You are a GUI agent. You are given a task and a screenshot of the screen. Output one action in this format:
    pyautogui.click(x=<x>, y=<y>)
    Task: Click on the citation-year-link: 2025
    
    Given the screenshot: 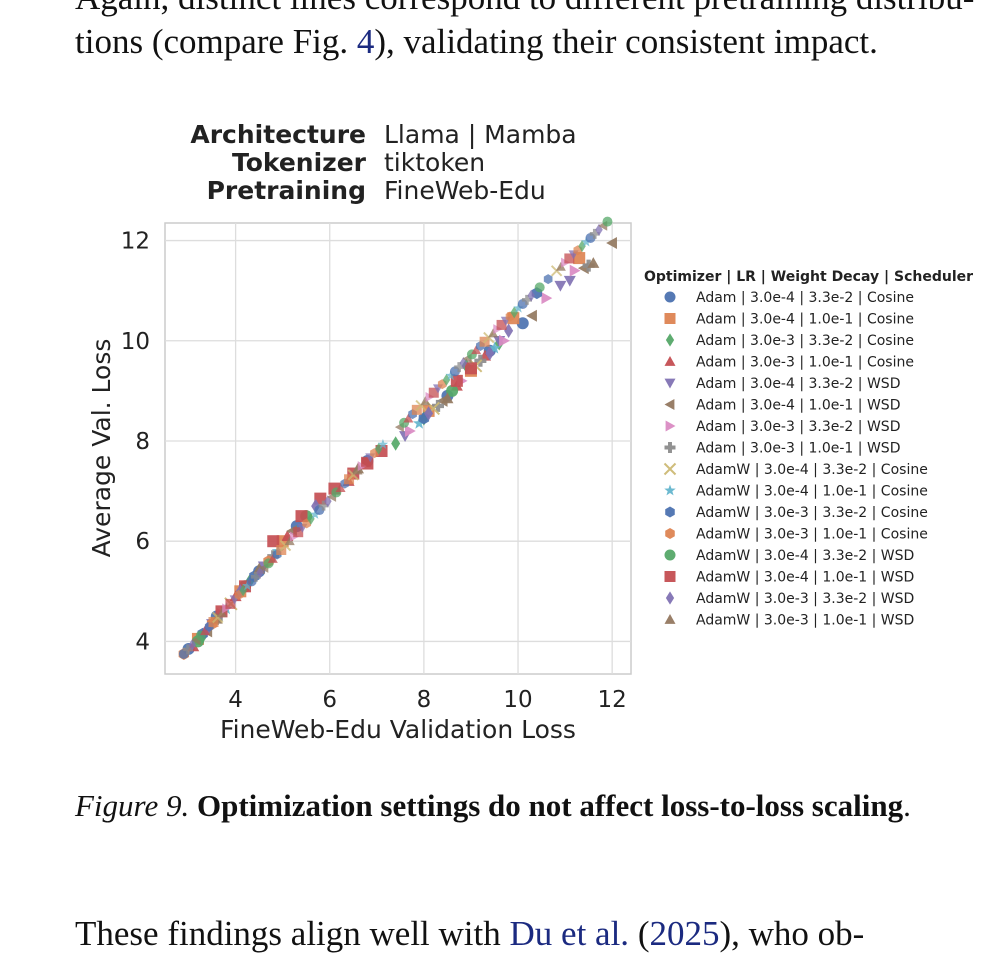 What is the action you would take?
    pyautogui.click(x=684, y=933)
    